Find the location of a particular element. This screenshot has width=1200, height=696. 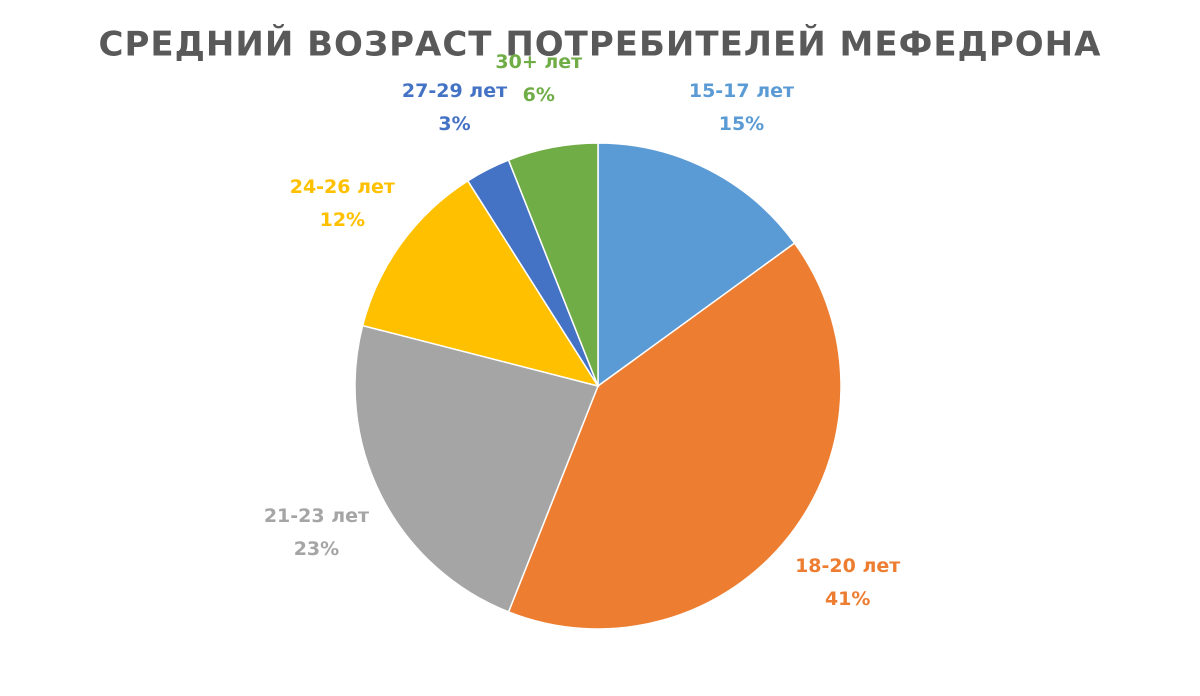

slice-value-label: 15% is located at coordinates (741, 124).